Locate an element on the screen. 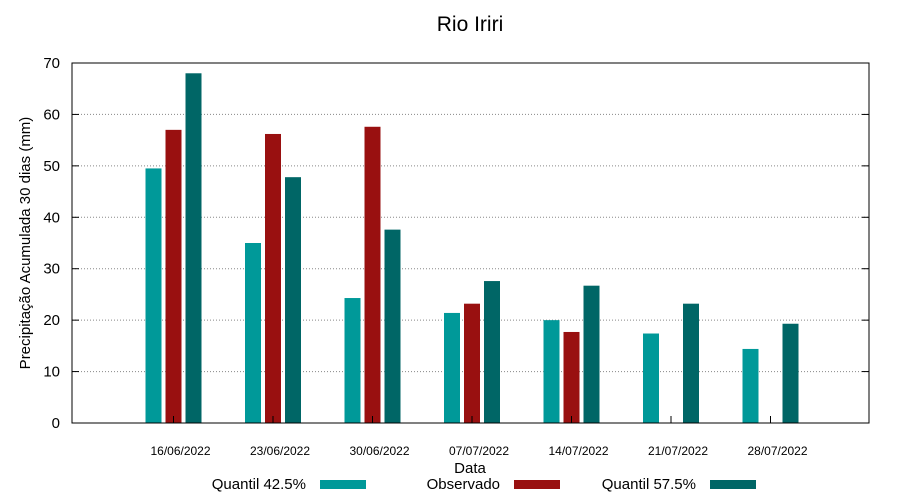  x-tick-label: 07/07/2022 is located at coordinates (479, 451).